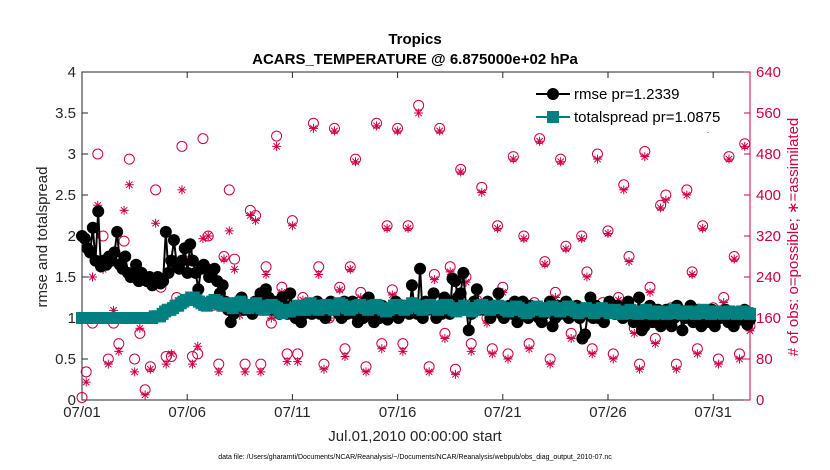  What do you see at coordinates (42, 237) in the screenshot?
I see `y-axis-label: rmse and totalspread` at bounding box center [42, 237].